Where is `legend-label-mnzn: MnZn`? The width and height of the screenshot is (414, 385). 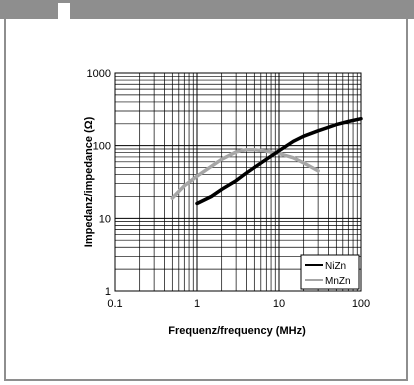 legend-label-mnzn: MnZn is located at coordinates (338, 281).